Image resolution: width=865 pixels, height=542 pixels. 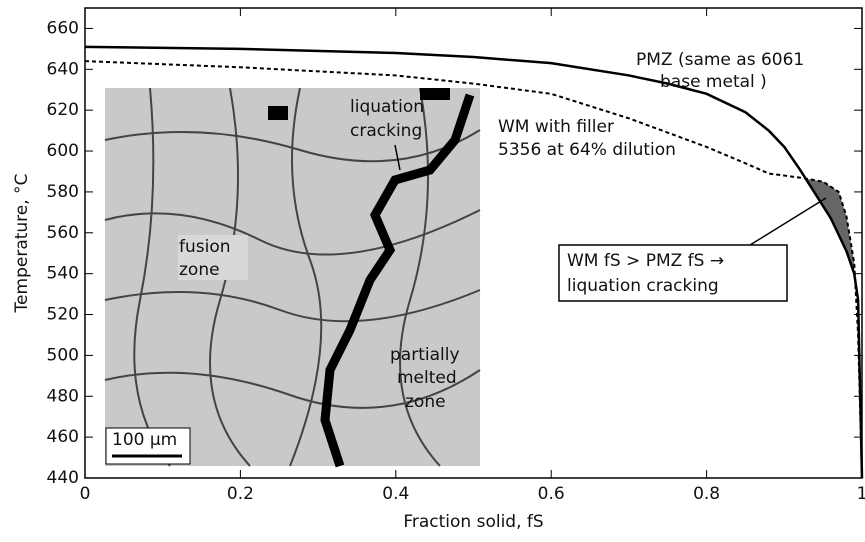 What do you see at coordinates (63, 192) in the screenshot?
I see `y-tick-label: 580` at bounding box center [63, 192].